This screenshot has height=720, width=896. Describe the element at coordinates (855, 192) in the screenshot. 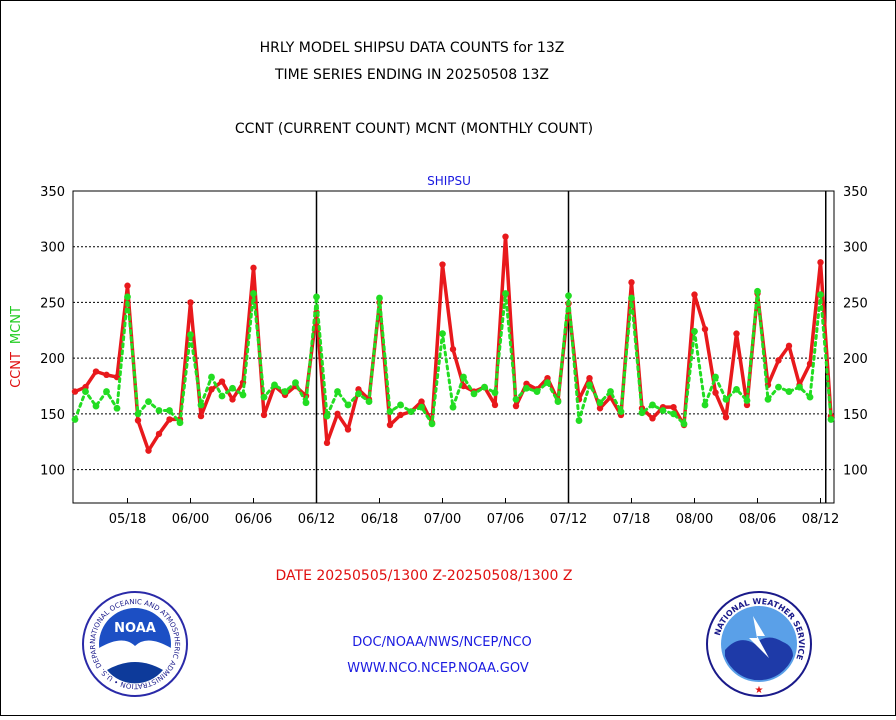

I see `y-tick-label-right: 350` at that location.